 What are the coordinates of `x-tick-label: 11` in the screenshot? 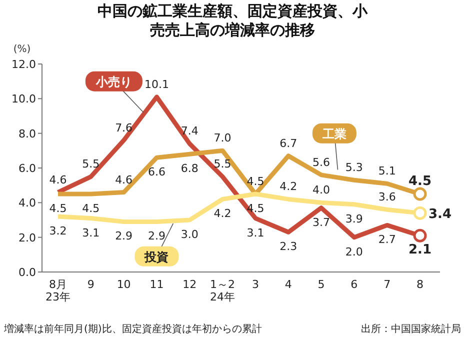 It's located at (157, 284).